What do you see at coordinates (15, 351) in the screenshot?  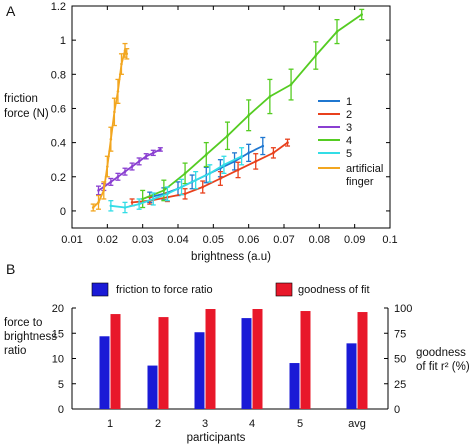 I see `left-axis-label-b-line3: ratio` at bounding box center [15, 351].